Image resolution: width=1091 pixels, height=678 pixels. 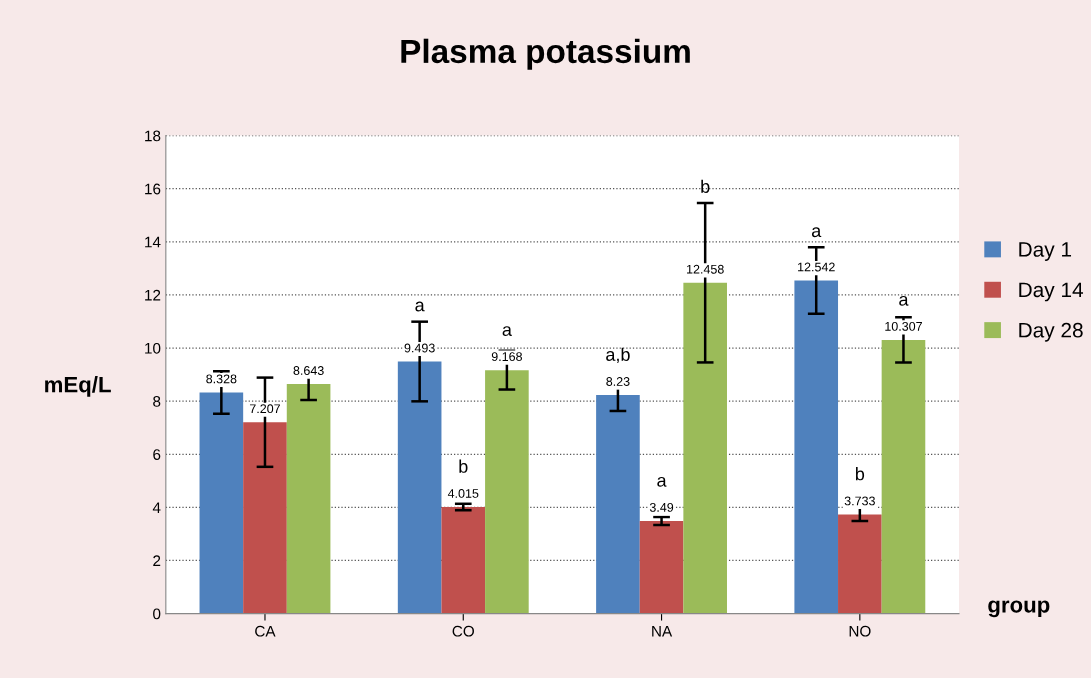 What do you see at coordinates (705, 269) in the screenshot?
I see `data-label: 12.458` at bounding box center [705, 269].